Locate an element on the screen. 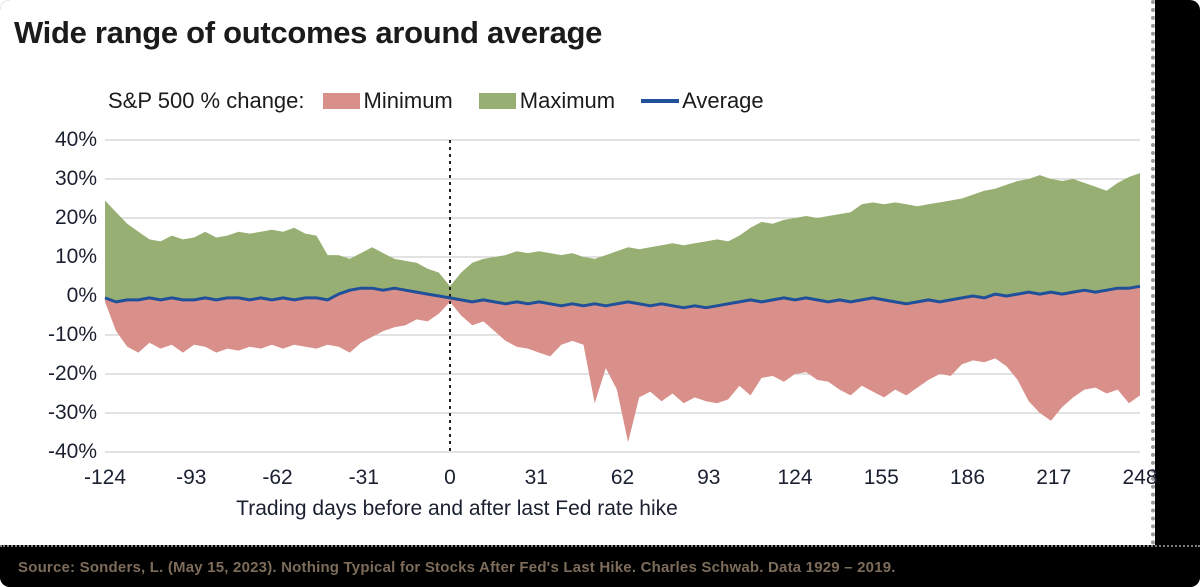  average-line is located at coordinates (622, 297).